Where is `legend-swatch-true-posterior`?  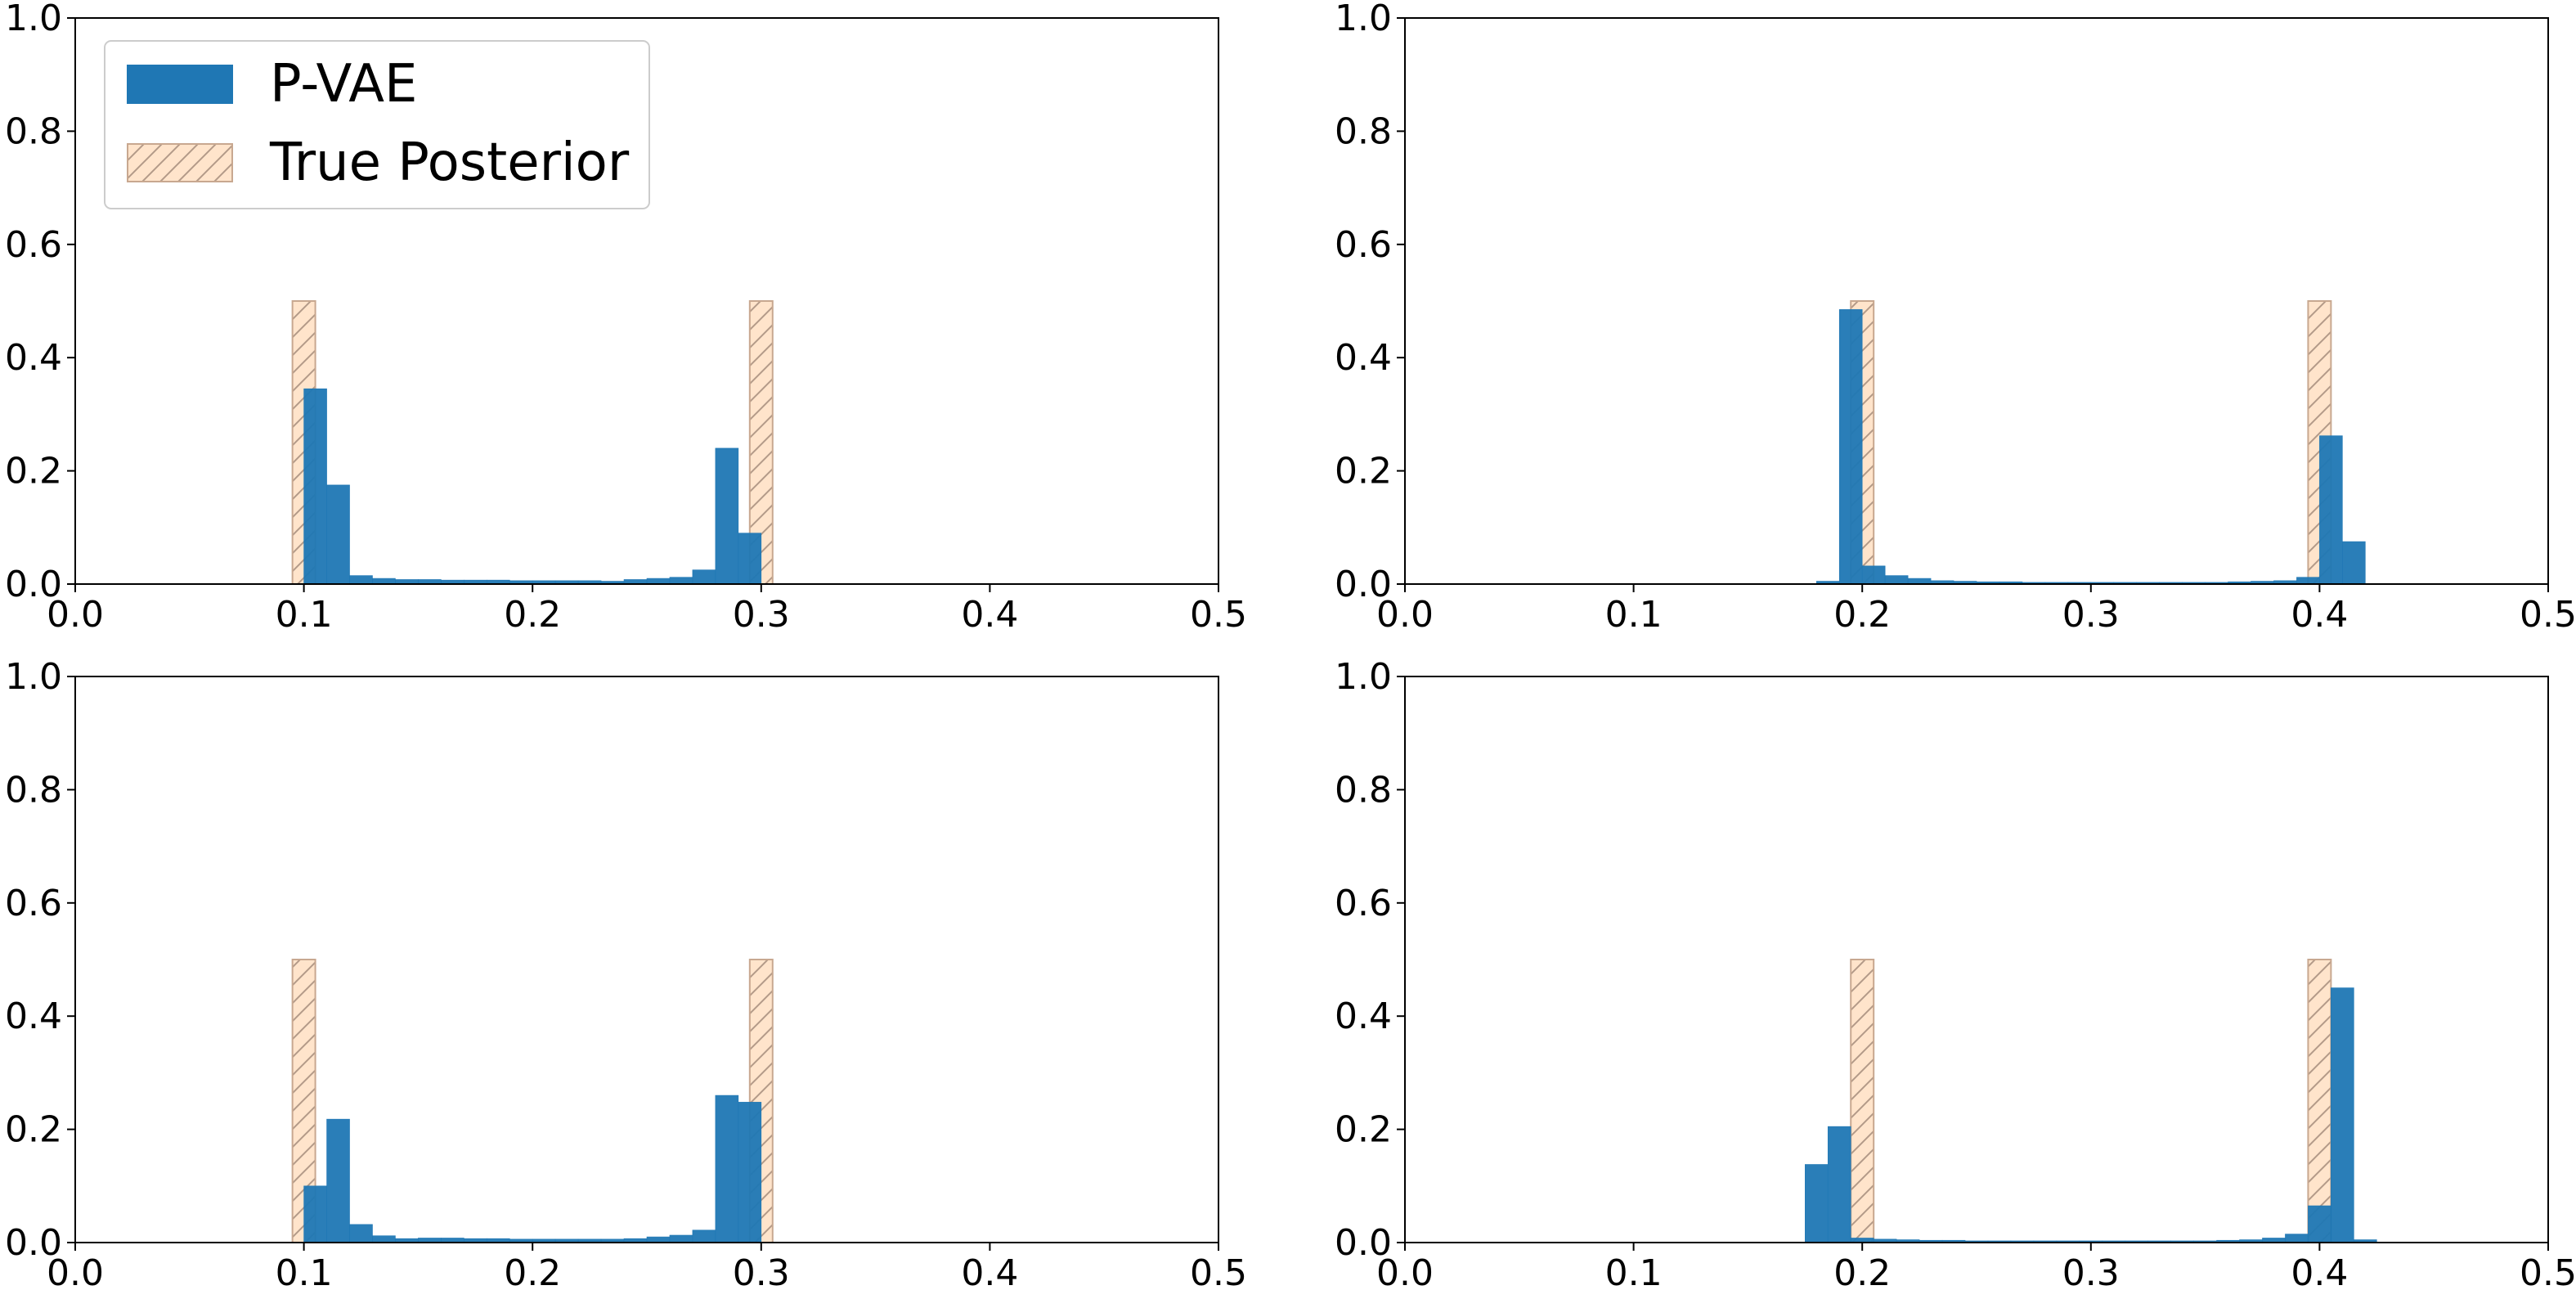 legend-swatch-true-posterior is located at coordinates (180, 162).